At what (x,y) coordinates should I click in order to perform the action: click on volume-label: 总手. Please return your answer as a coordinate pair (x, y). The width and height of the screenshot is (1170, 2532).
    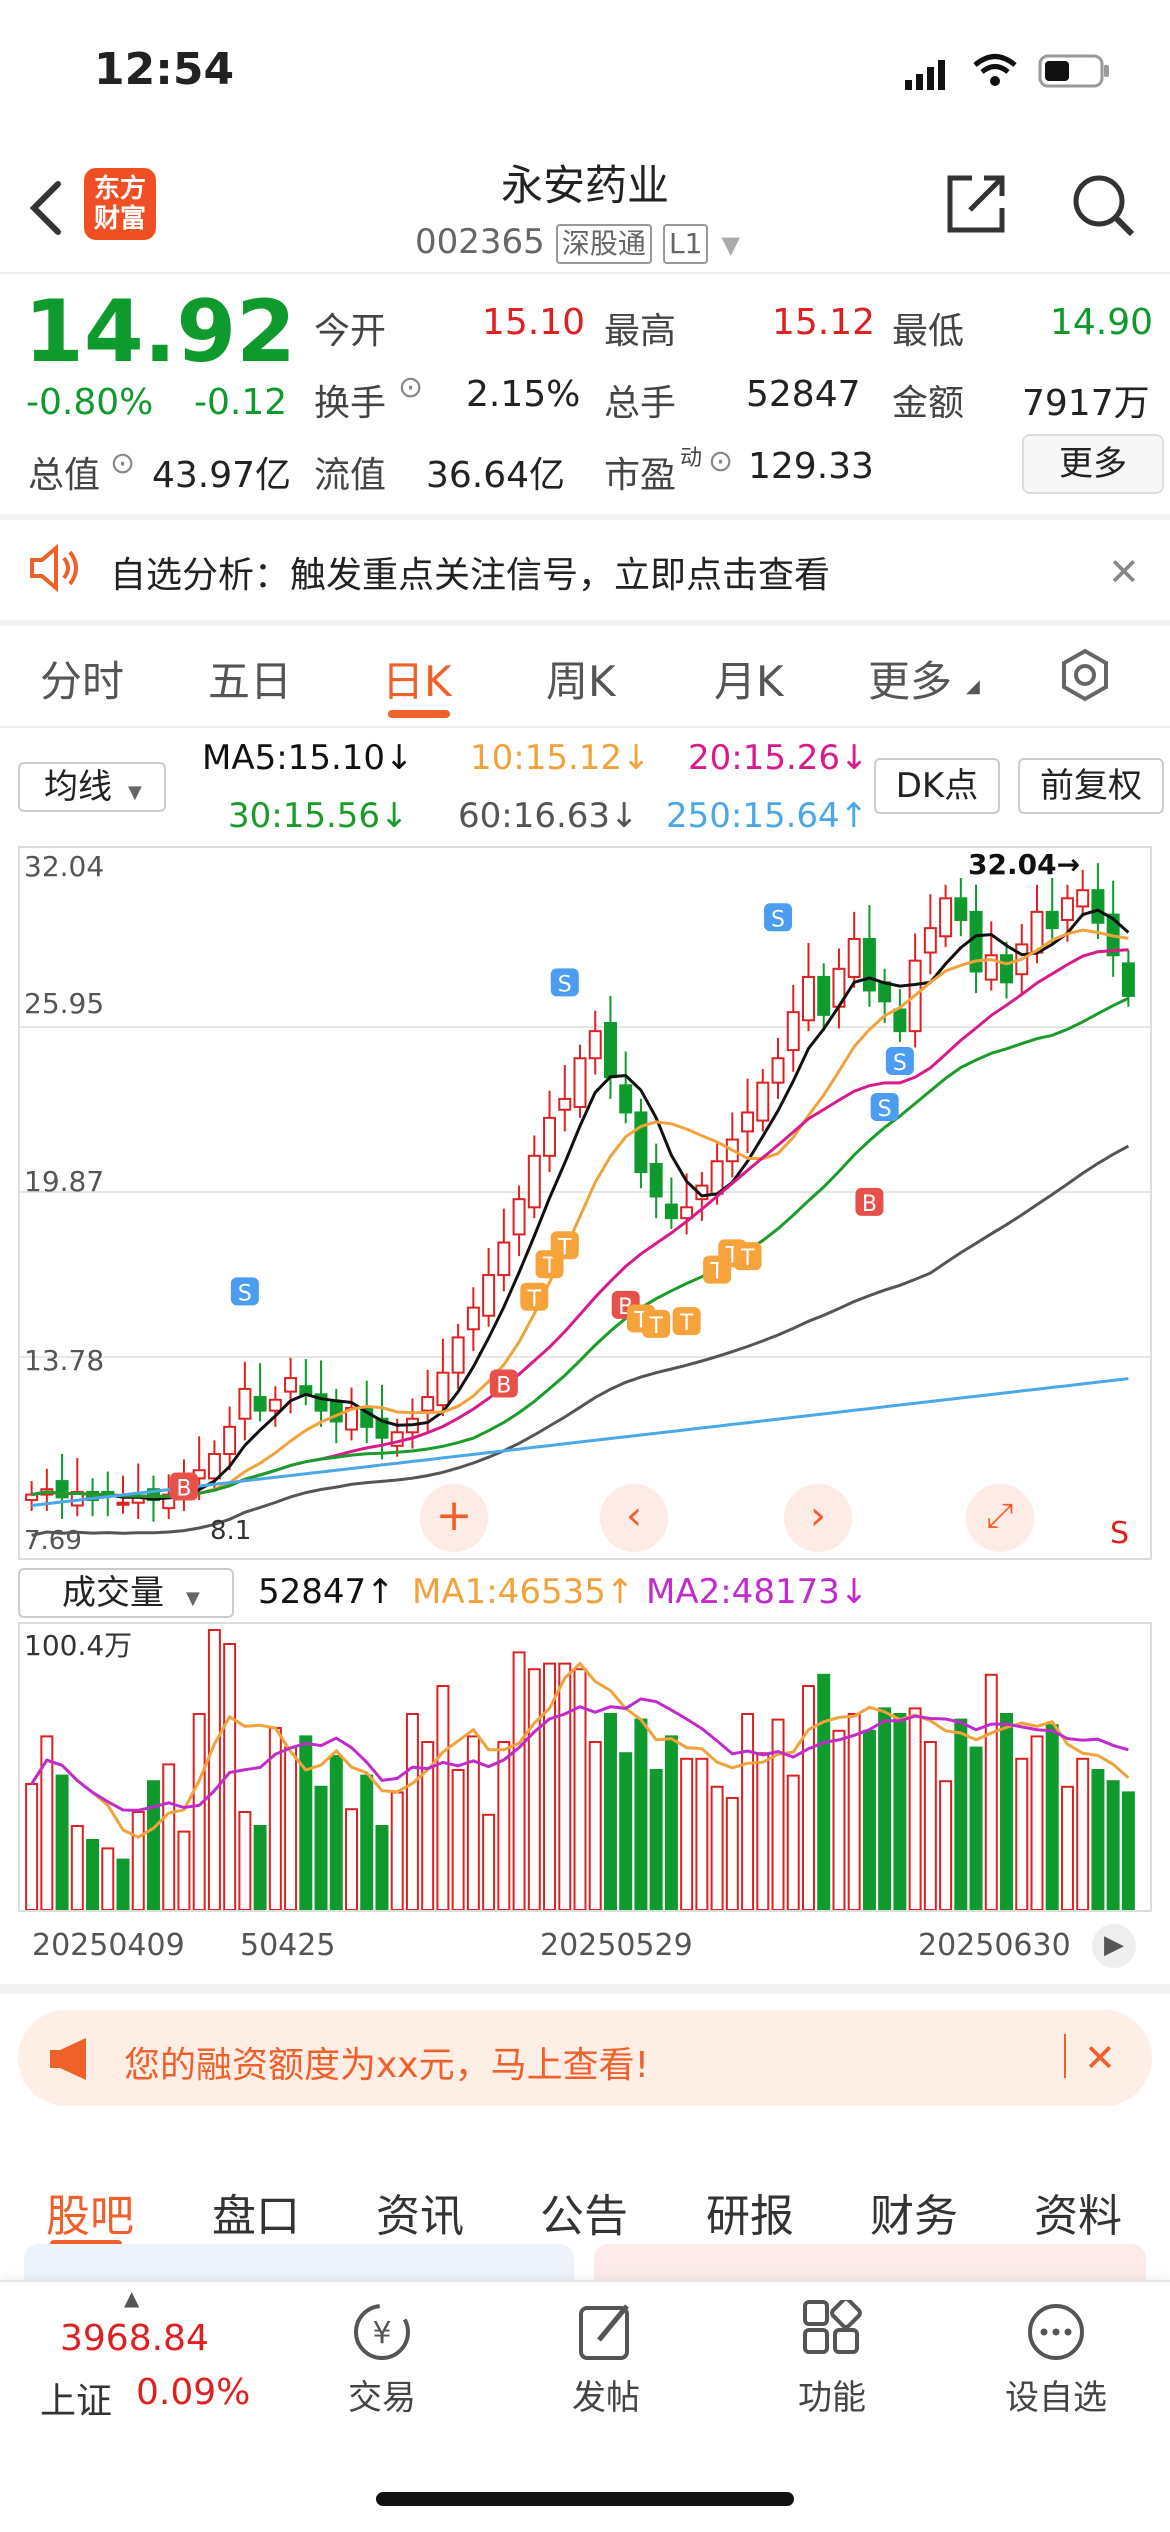
    Looking at the image, I should click on (640, 403).